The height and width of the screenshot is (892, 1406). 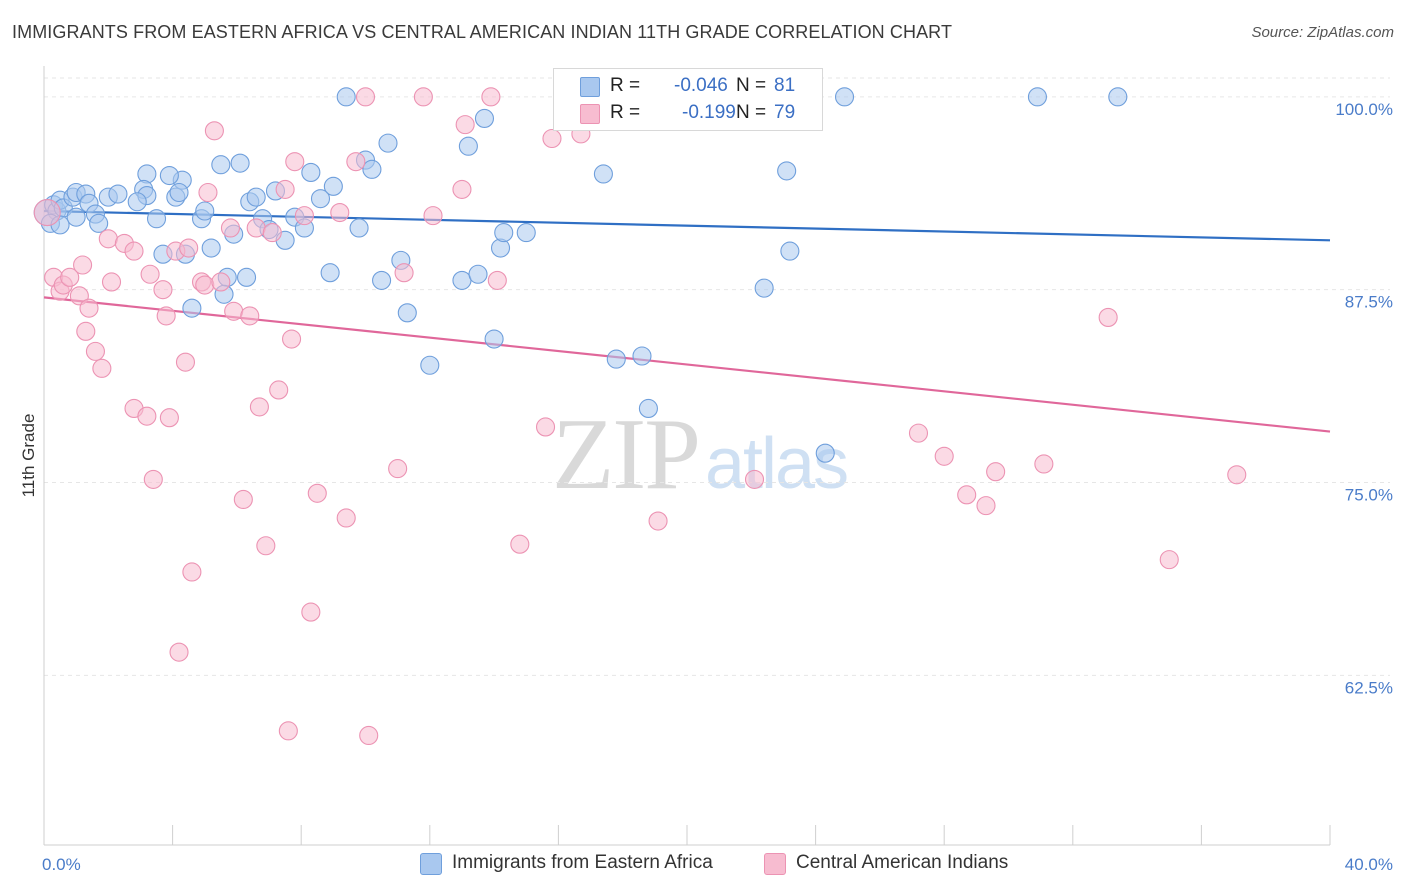 What do you see at coordinates (777, 464) in the screenshot?
I see `watermark-atlas: atlas` at bounding box center [777, 464].